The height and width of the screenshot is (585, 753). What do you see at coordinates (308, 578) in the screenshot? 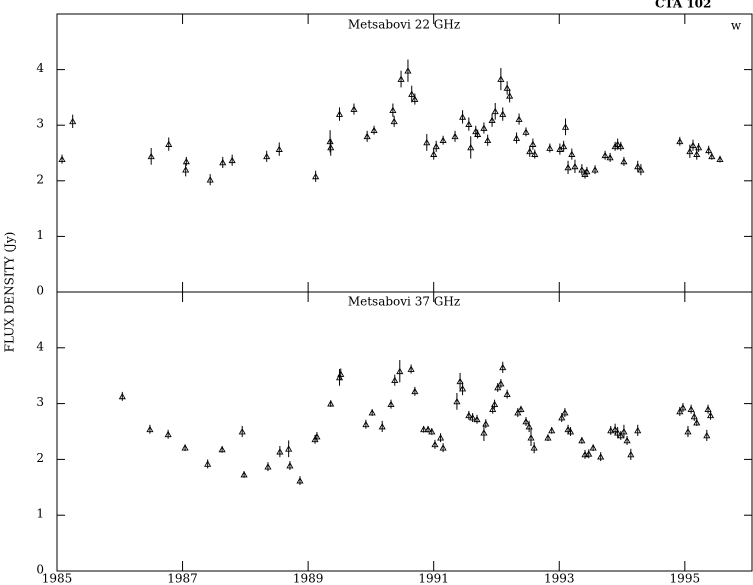
I see `x-tick-label: 1989` at bounding box center [308, 578].